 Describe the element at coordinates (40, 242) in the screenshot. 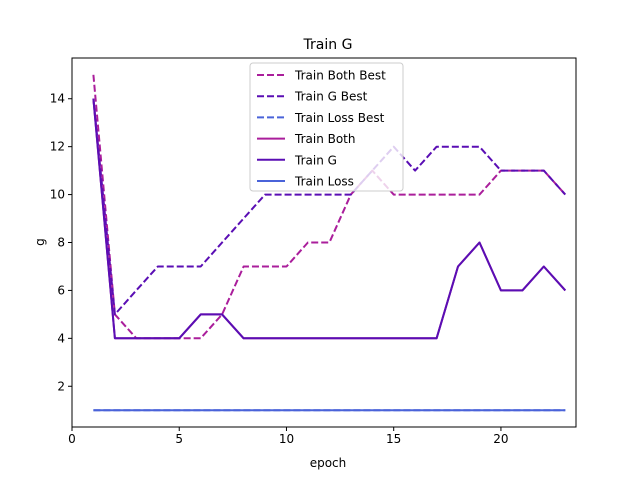

I see `y-axis-label: g` at that location.